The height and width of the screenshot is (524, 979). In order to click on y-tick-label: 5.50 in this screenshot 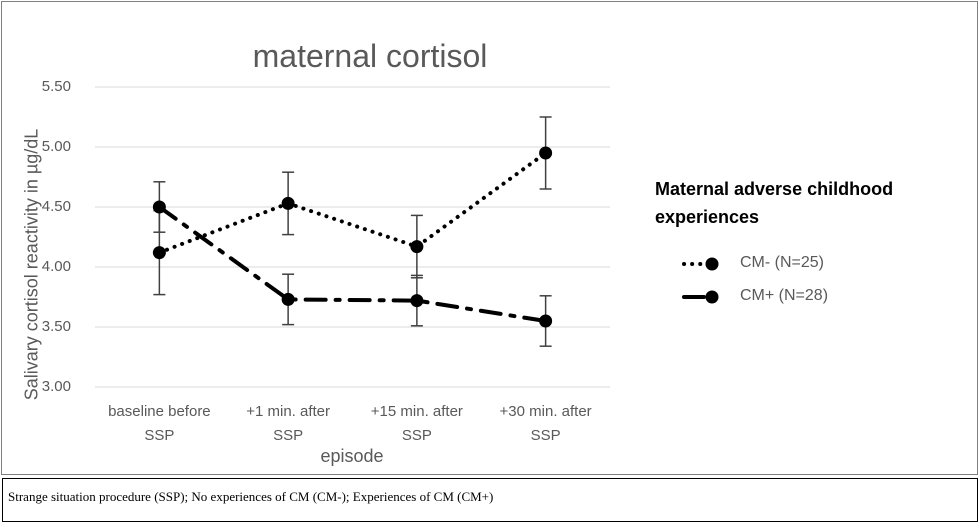, I will do `click(56, 86)`.